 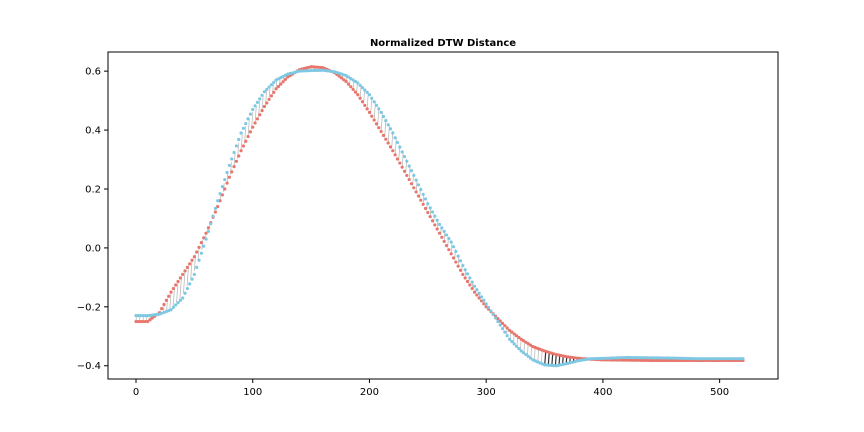 What do you see at coordinates (369, 392) in the screenshot?
I see `x-tick-label: 200` at bounding box center [369, 392].